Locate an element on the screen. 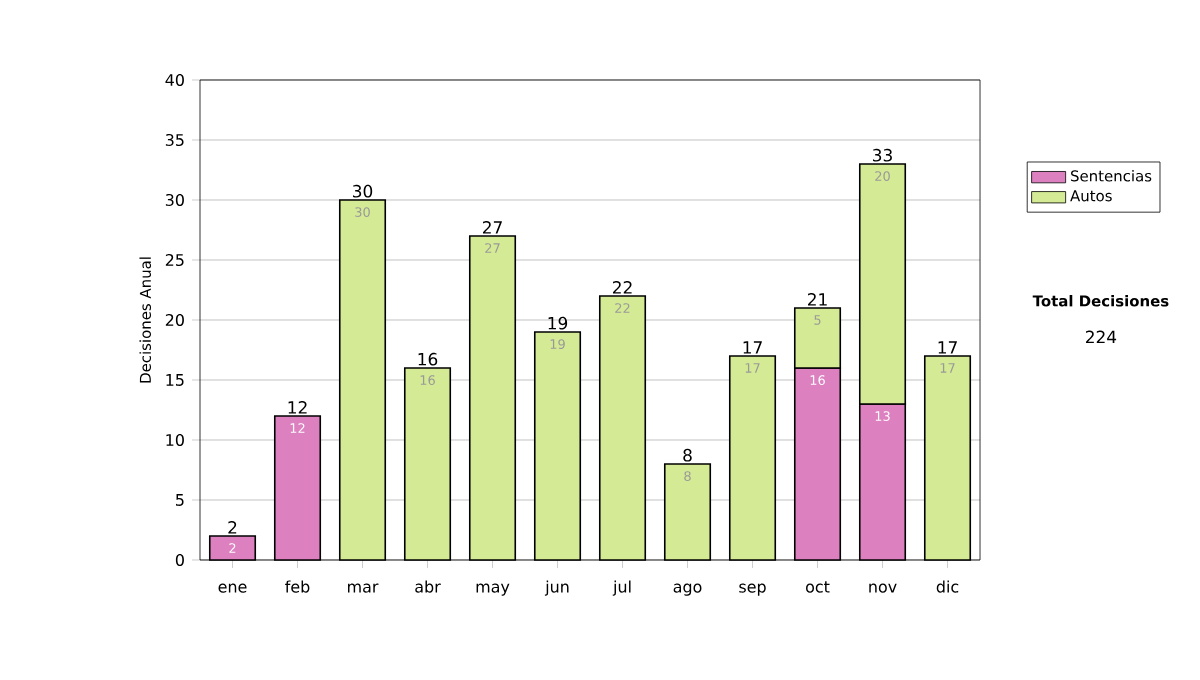 This screenshot has width=1200, height=680. total-label: 12 is located at coordinates (297, 407).